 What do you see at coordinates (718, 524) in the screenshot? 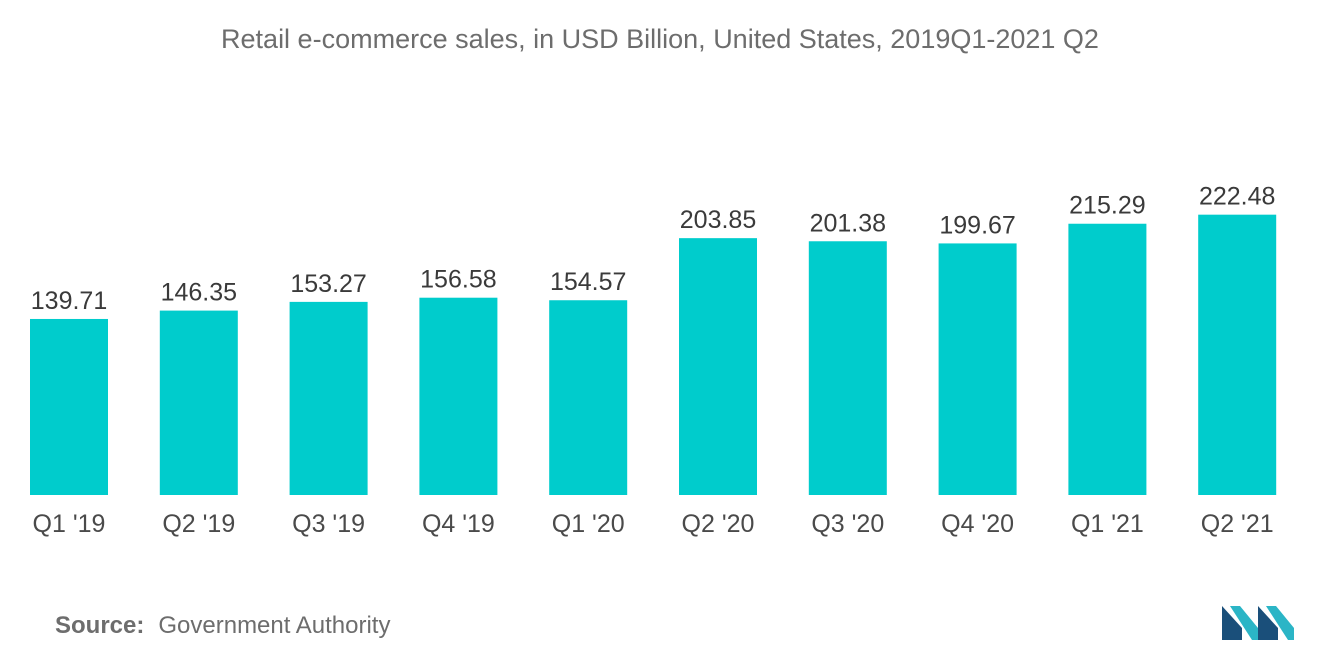
I see `x-tick-label: Q2 '20` at bounding box center [718, 524].